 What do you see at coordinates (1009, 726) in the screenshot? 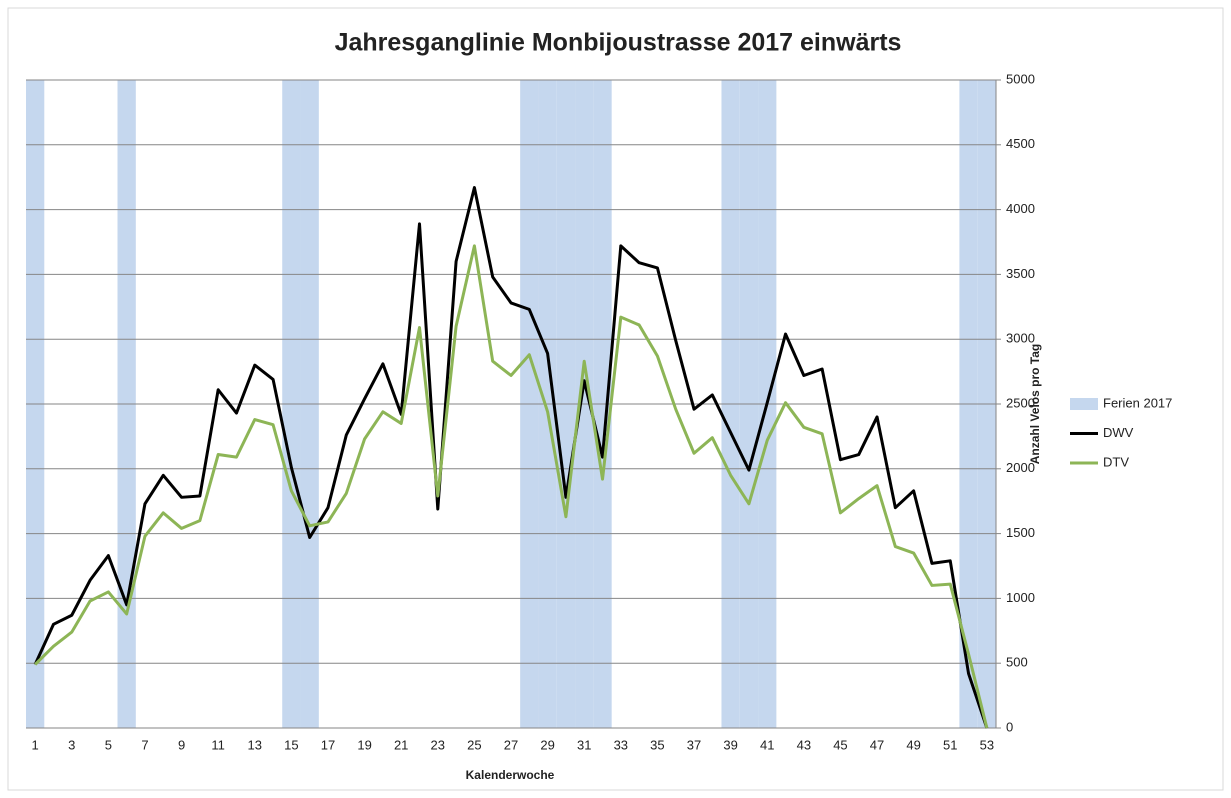
I see `y-tick-label: 0` at bounding box center [1009, 726].